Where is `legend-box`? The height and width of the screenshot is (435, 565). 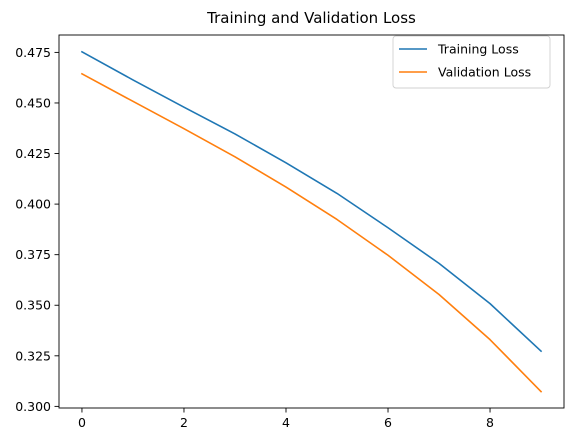 legend-box is located at coordinates (471, 62).